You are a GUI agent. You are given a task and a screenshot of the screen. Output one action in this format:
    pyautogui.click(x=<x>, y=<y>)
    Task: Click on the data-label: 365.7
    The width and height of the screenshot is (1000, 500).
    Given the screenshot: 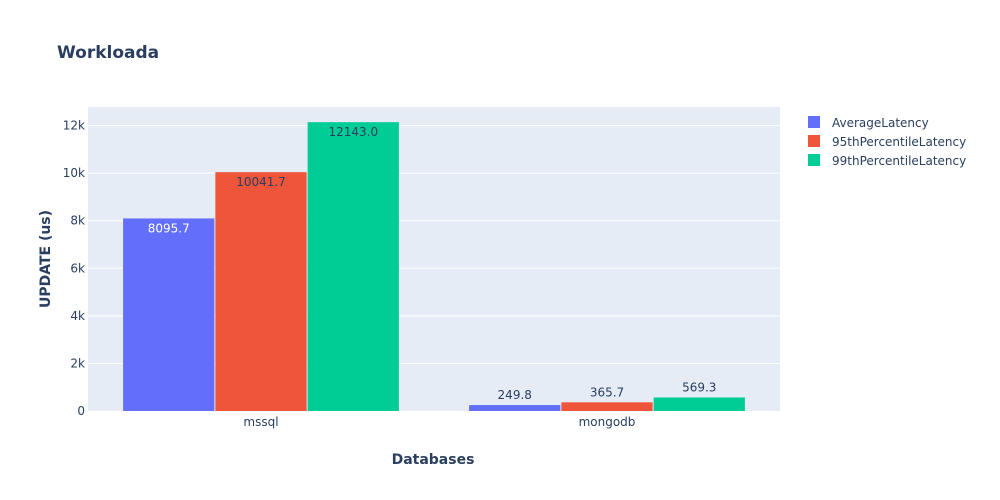 What is the action you would take?
    pyautogui.click(x=607, y=392)
    